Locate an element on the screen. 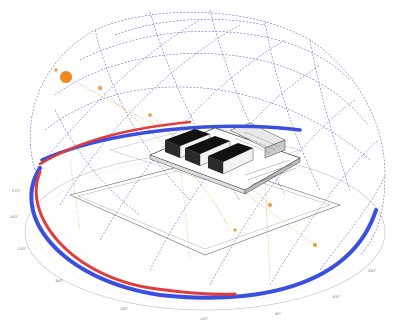  tick-150: 150° is located at coordinates (124, 308).